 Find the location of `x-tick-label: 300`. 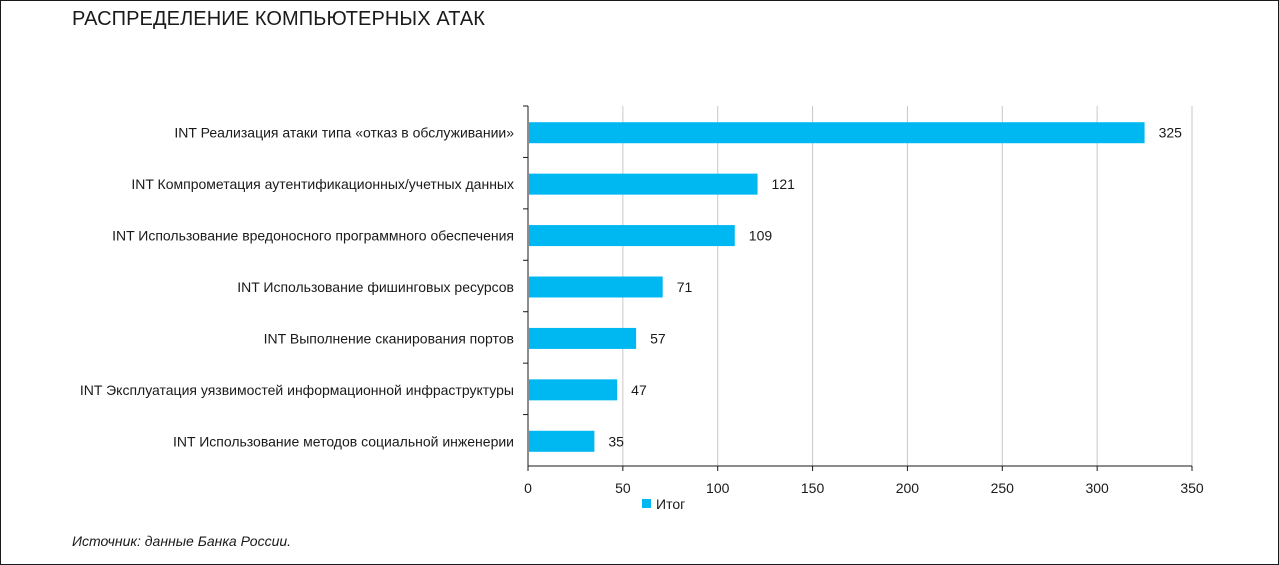

x-tick-label: 300 is located at coordinates (1097, 488).